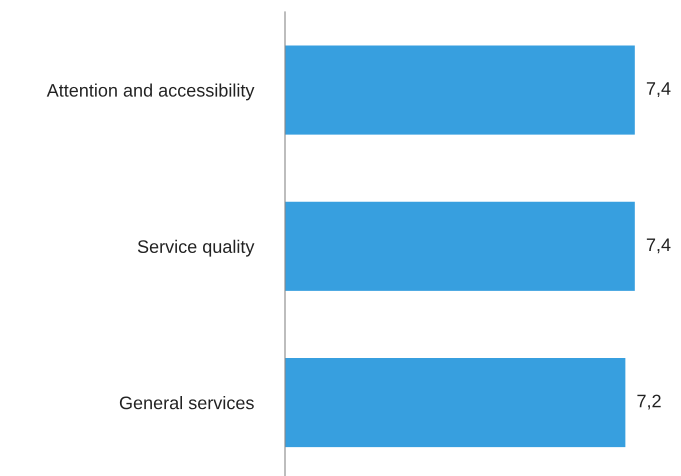  Describe the element at coordinates (196, 248) in the screenshot. I see `y-tick-label: Service quality` at that location.